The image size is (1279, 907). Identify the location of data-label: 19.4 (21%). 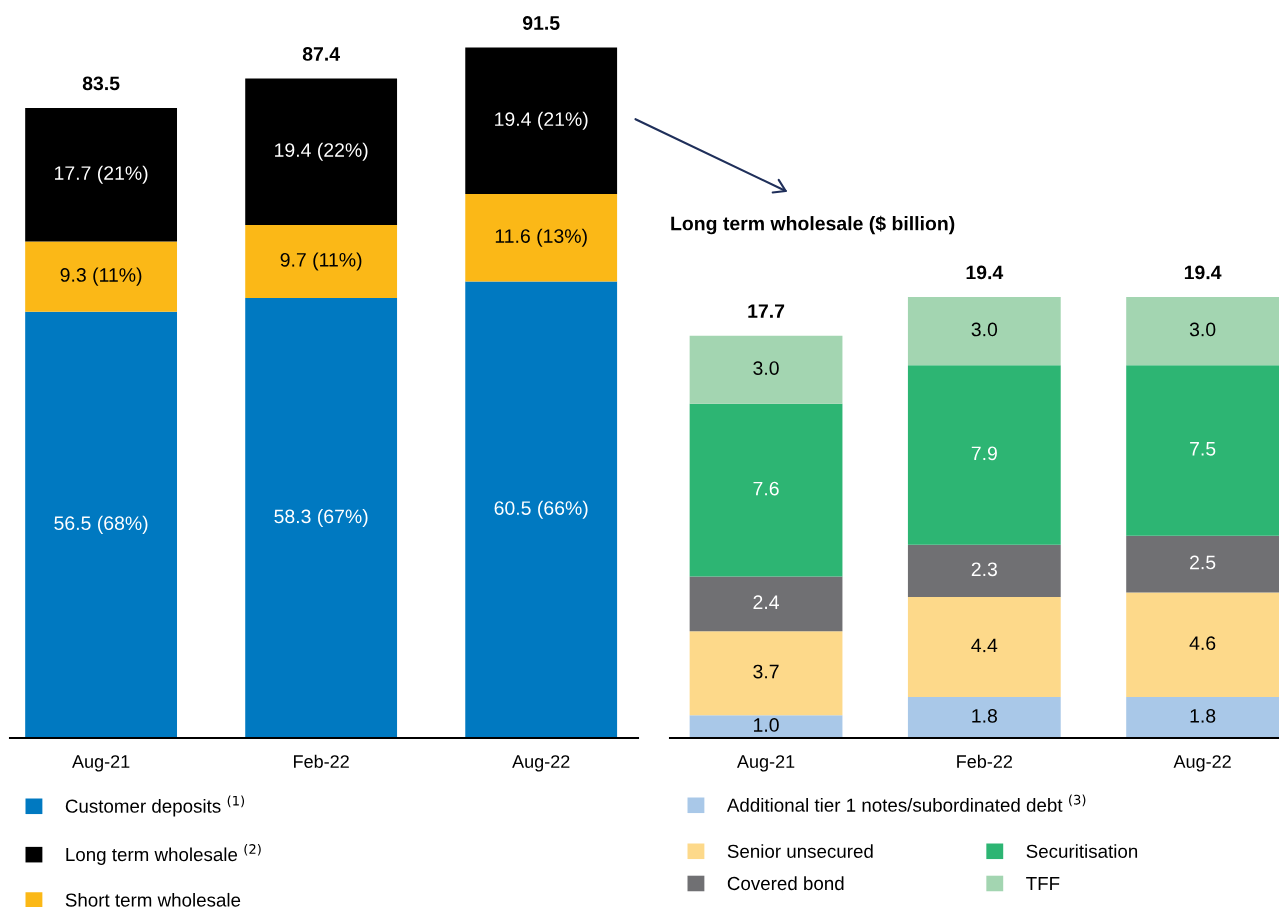
(541, 120).